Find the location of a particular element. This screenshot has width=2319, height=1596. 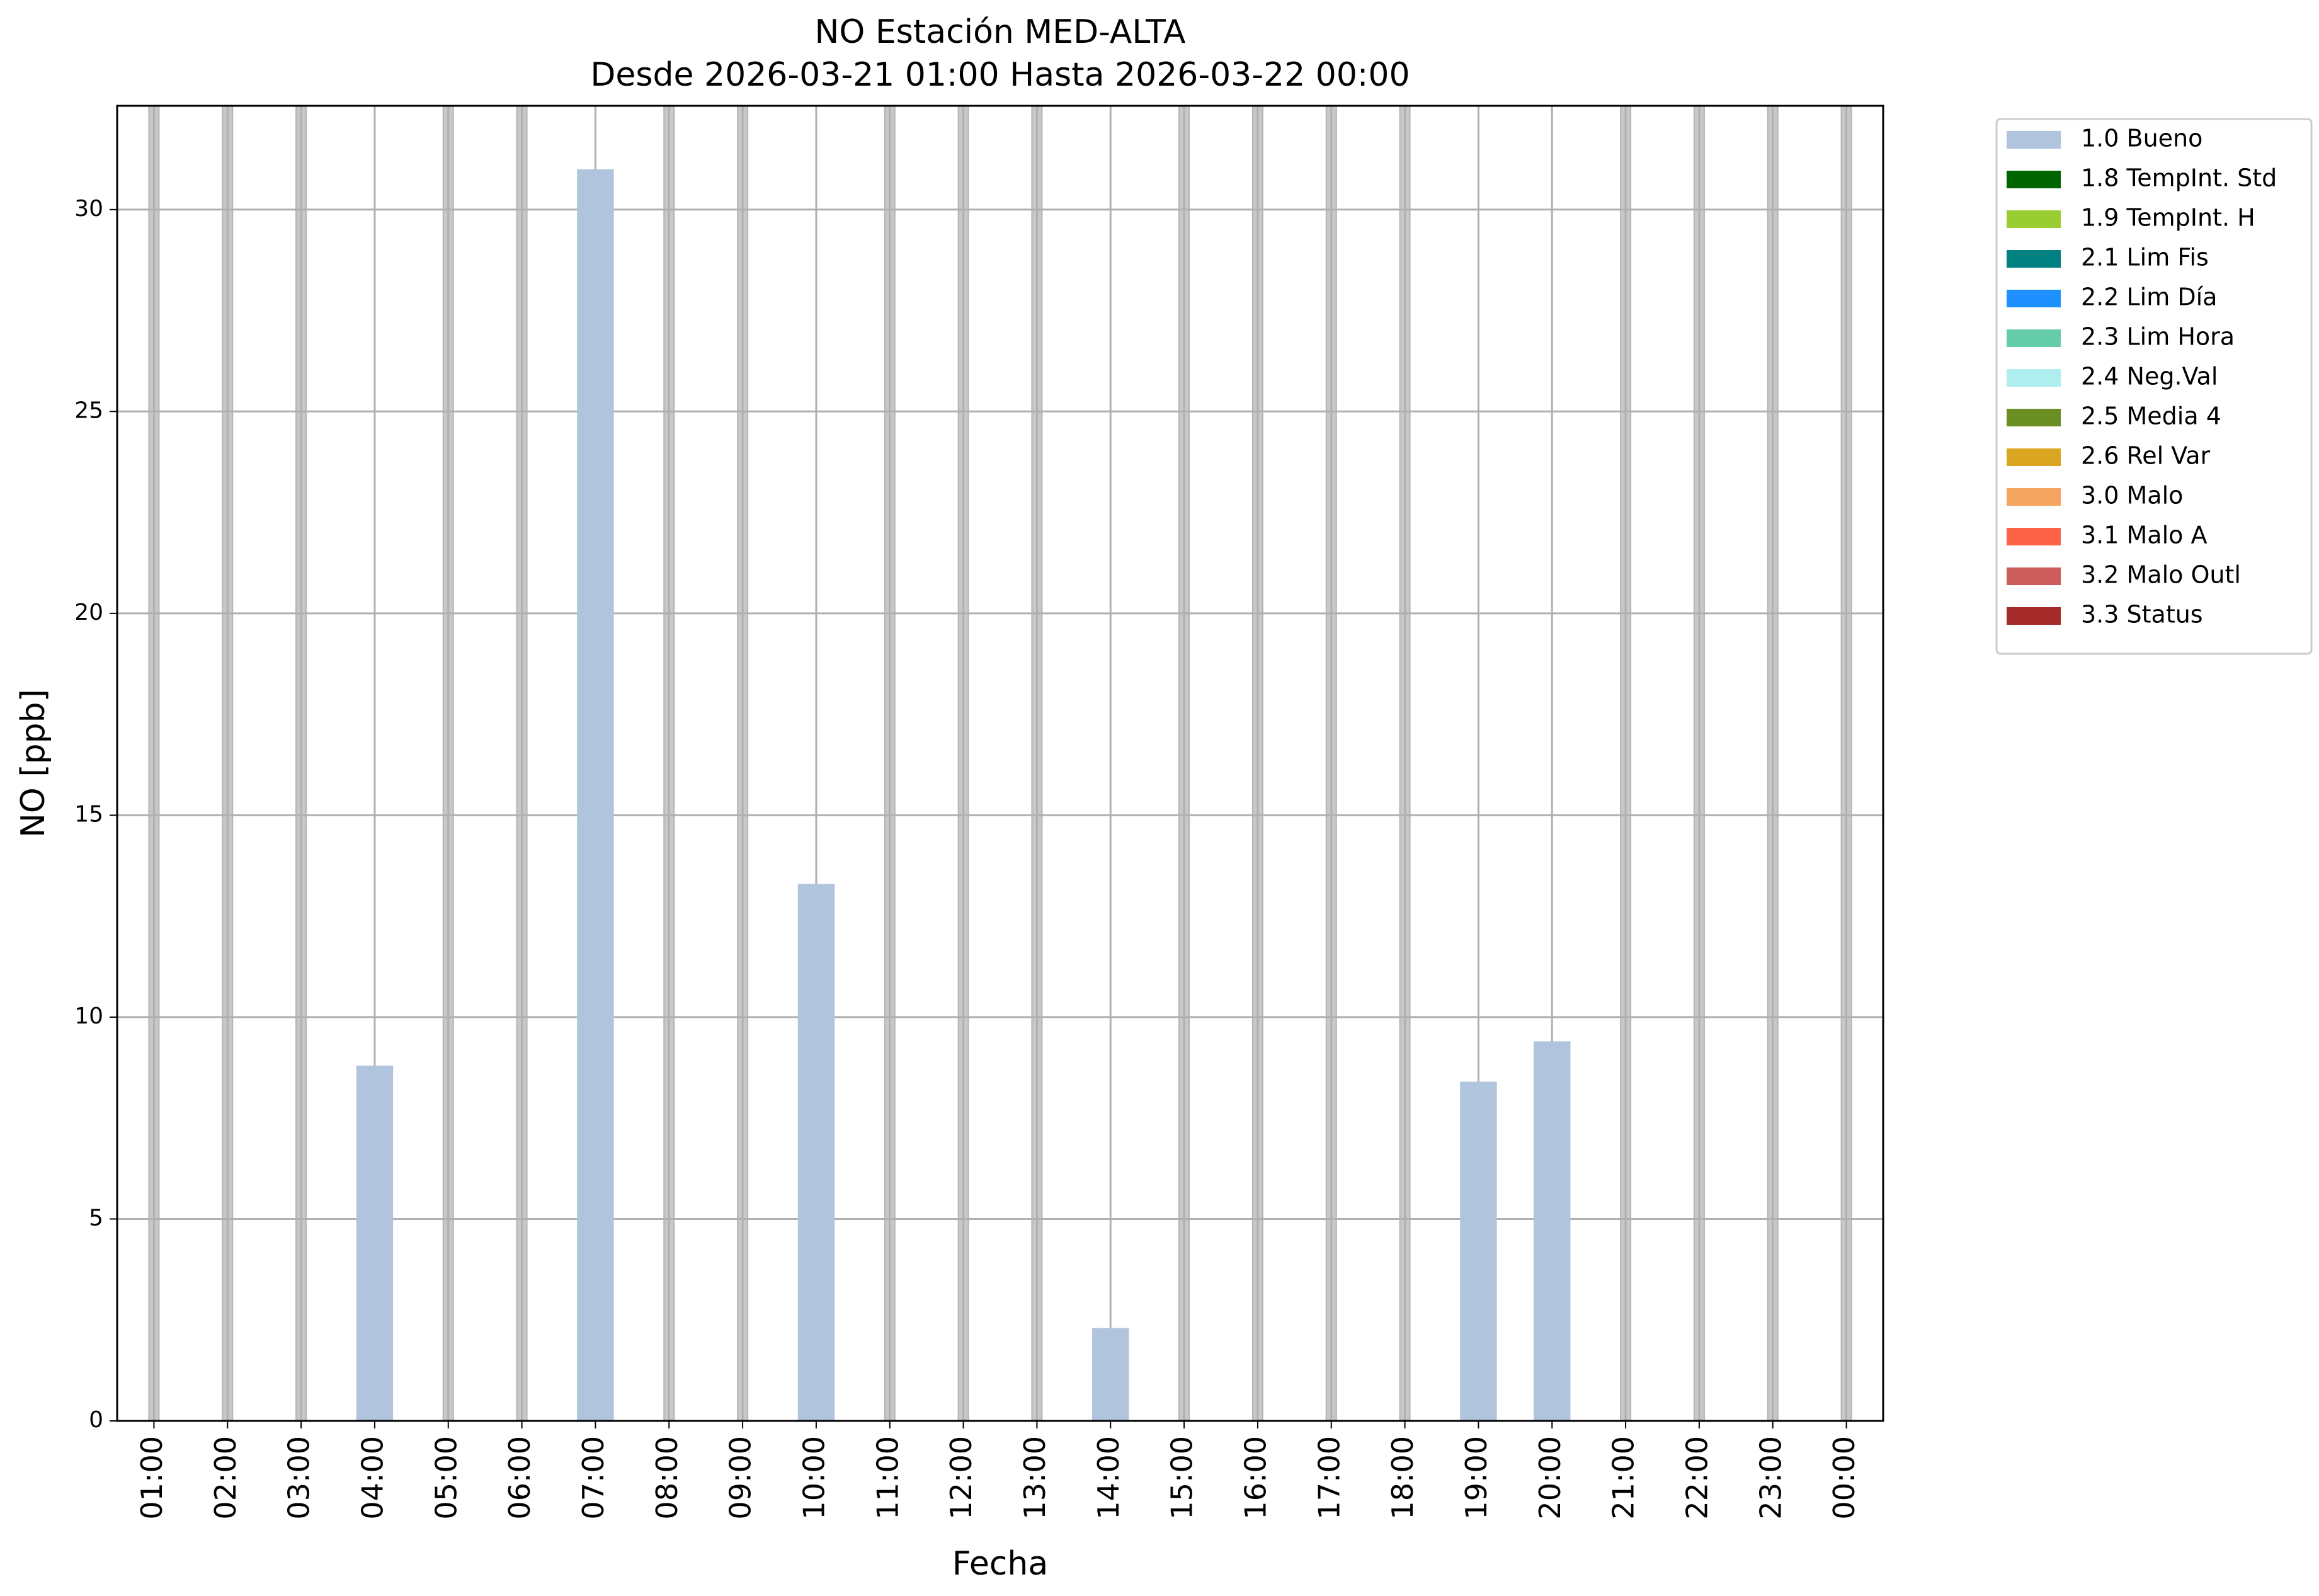

y-tick-label: 20 is located at coordinates (88, 612).